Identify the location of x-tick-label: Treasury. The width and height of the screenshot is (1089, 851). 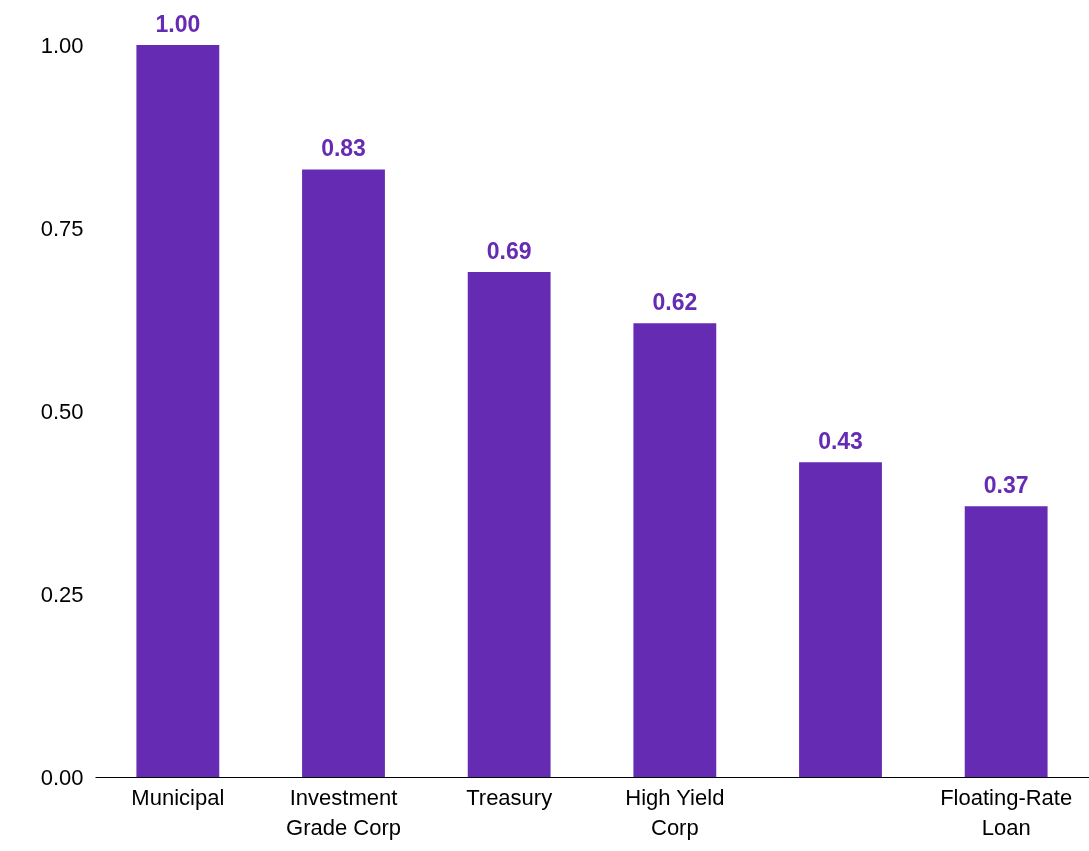
(509, 797).